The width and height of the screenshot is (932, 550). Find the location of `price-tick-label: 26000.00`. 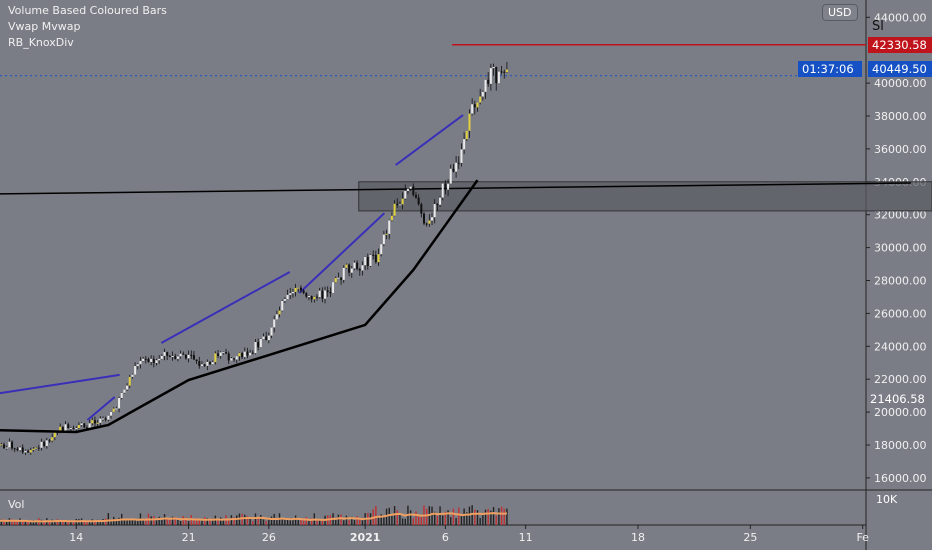

price-tick-label: 26000.00 is located at coordinates (900, 313).